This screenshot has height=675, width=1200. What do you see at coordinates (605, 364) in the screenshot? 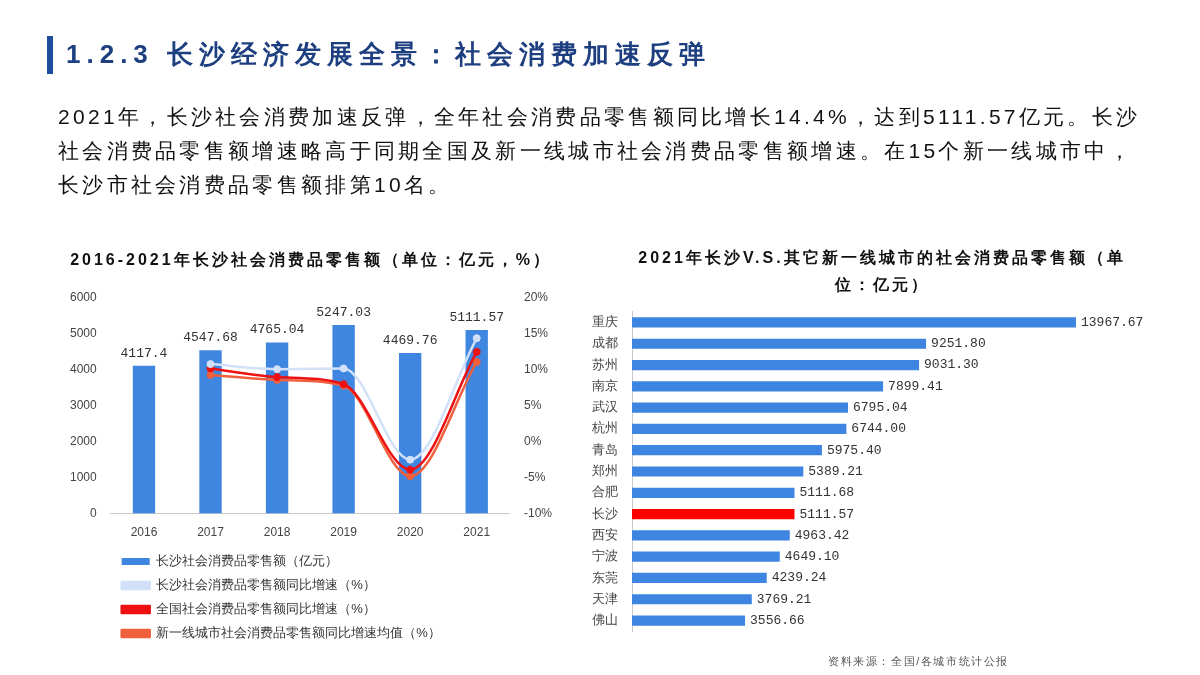
I see `y-tick-label: 苏州` at bounding box center [605, 364].